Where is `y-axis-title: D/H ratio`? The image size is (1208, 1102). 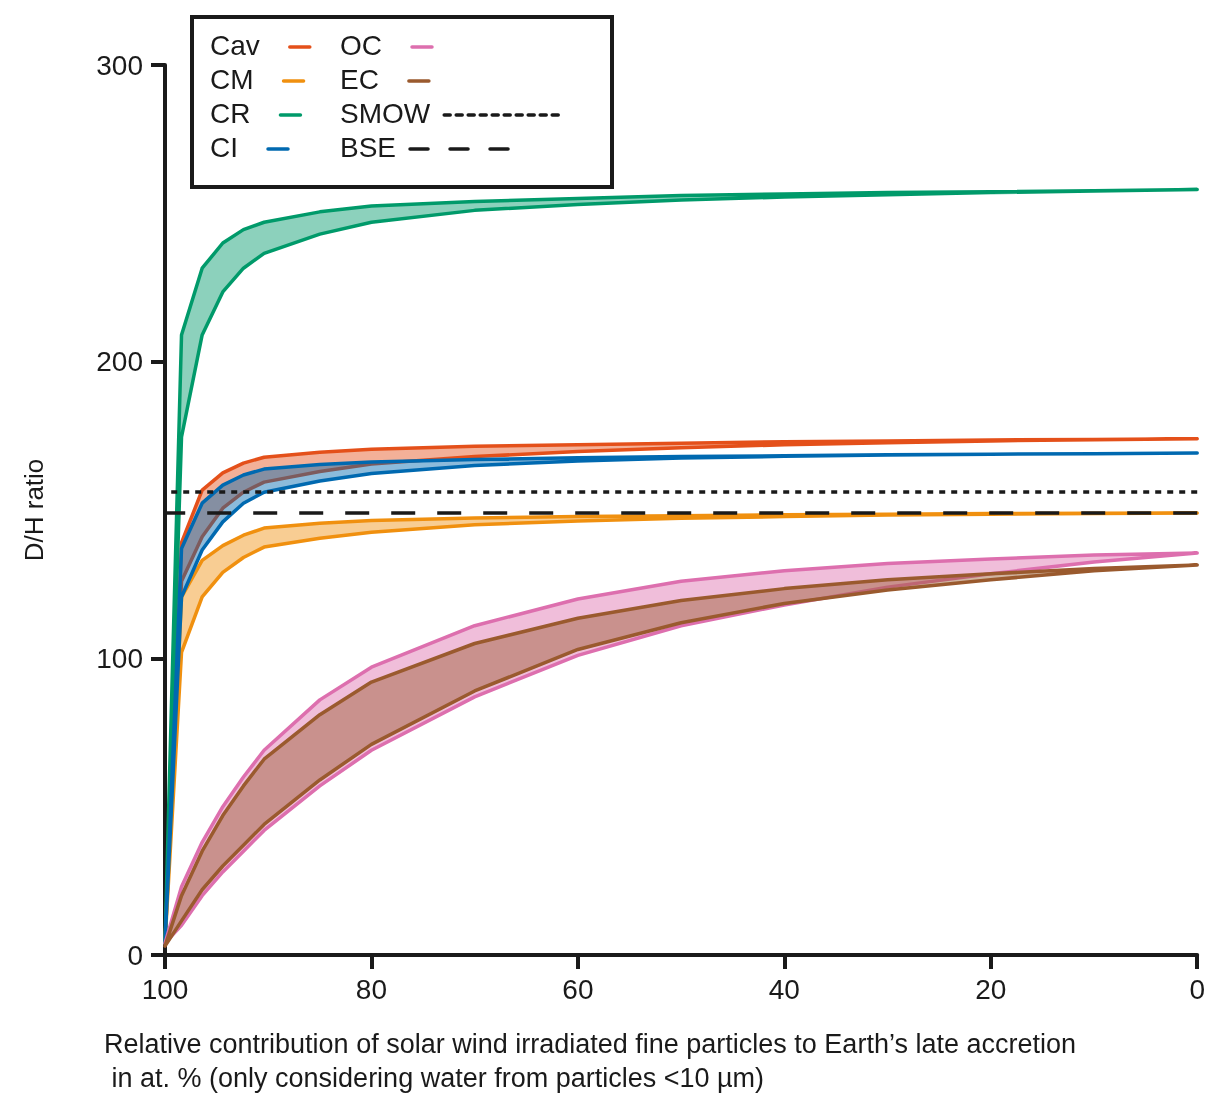 y-axis-title: D/H ratio is located at coordinates (34, 510).